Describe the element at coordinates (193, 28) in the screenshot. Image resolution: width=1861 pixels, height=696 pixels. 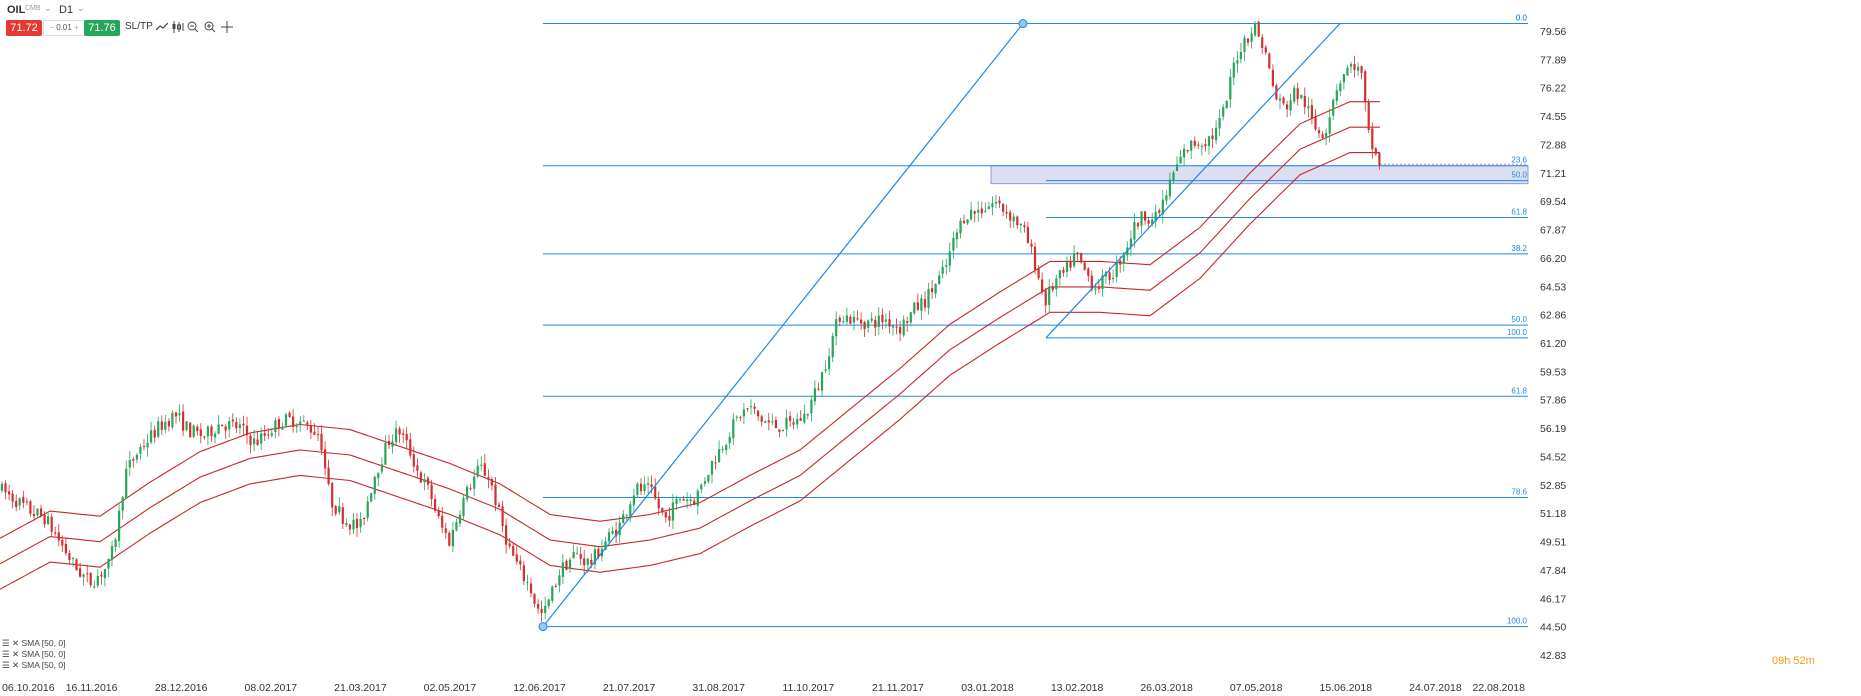
I see `zoom-out-icon` at that location.